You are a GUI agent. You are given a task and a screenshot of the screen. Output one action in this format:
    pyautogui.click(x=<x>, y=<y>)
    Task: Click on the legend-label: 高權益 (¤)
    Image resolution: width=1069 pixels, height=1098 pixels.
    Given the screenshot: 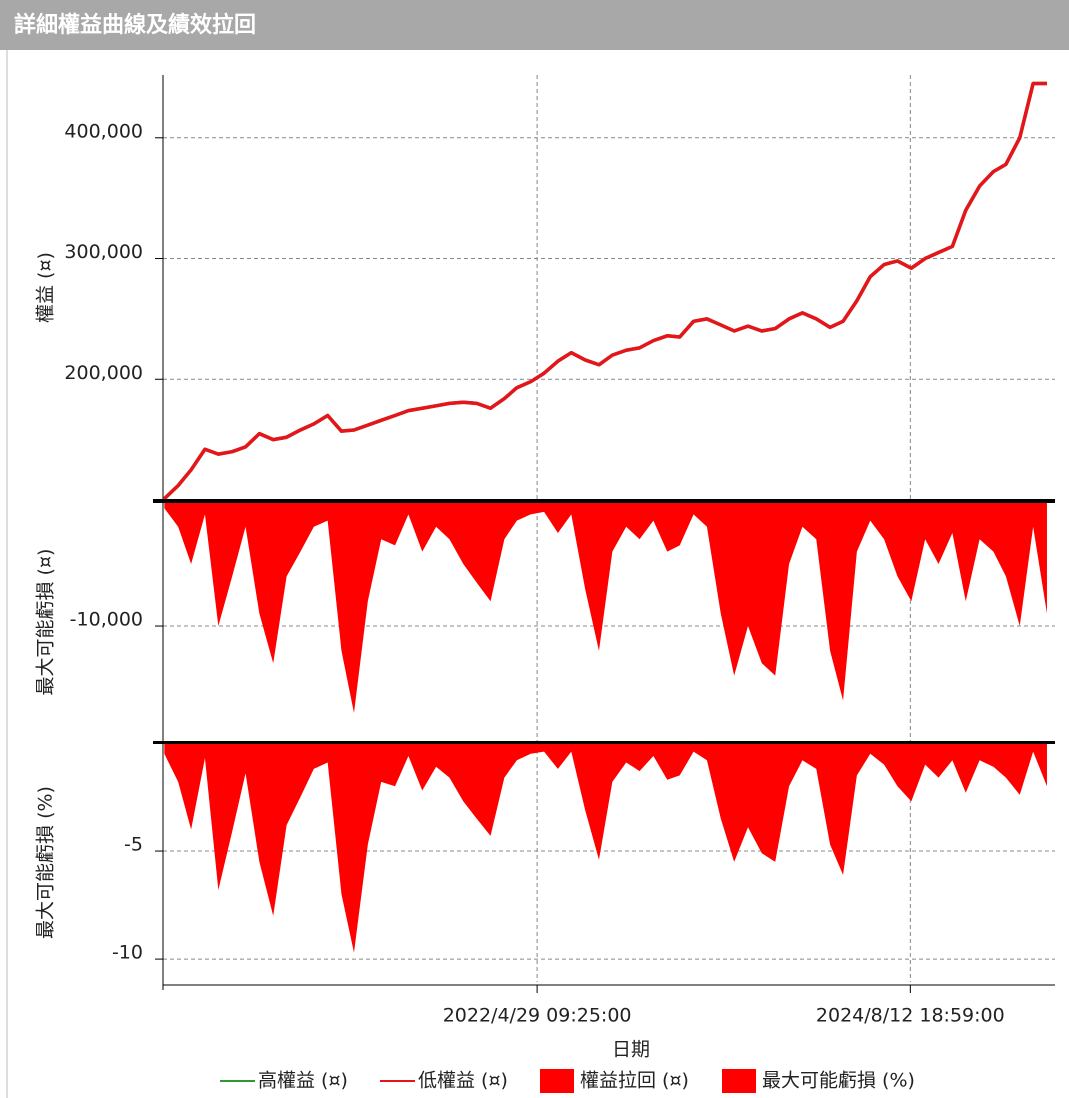 What is the action you would take?
    pyautogui.click(x=303, y=1081)
    